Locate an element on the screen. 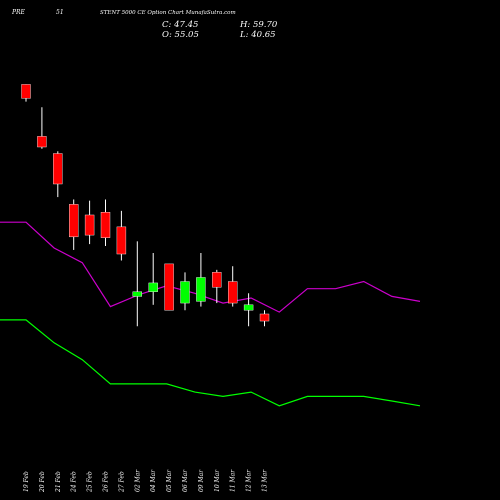  header-symbol: PRE is located at coordinates (18, 12).